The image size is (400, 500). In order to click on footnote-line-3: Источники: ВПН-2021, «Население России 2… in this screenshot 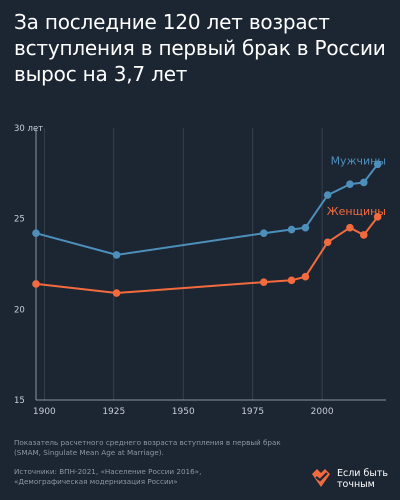, I will do `click(108, 471)`.